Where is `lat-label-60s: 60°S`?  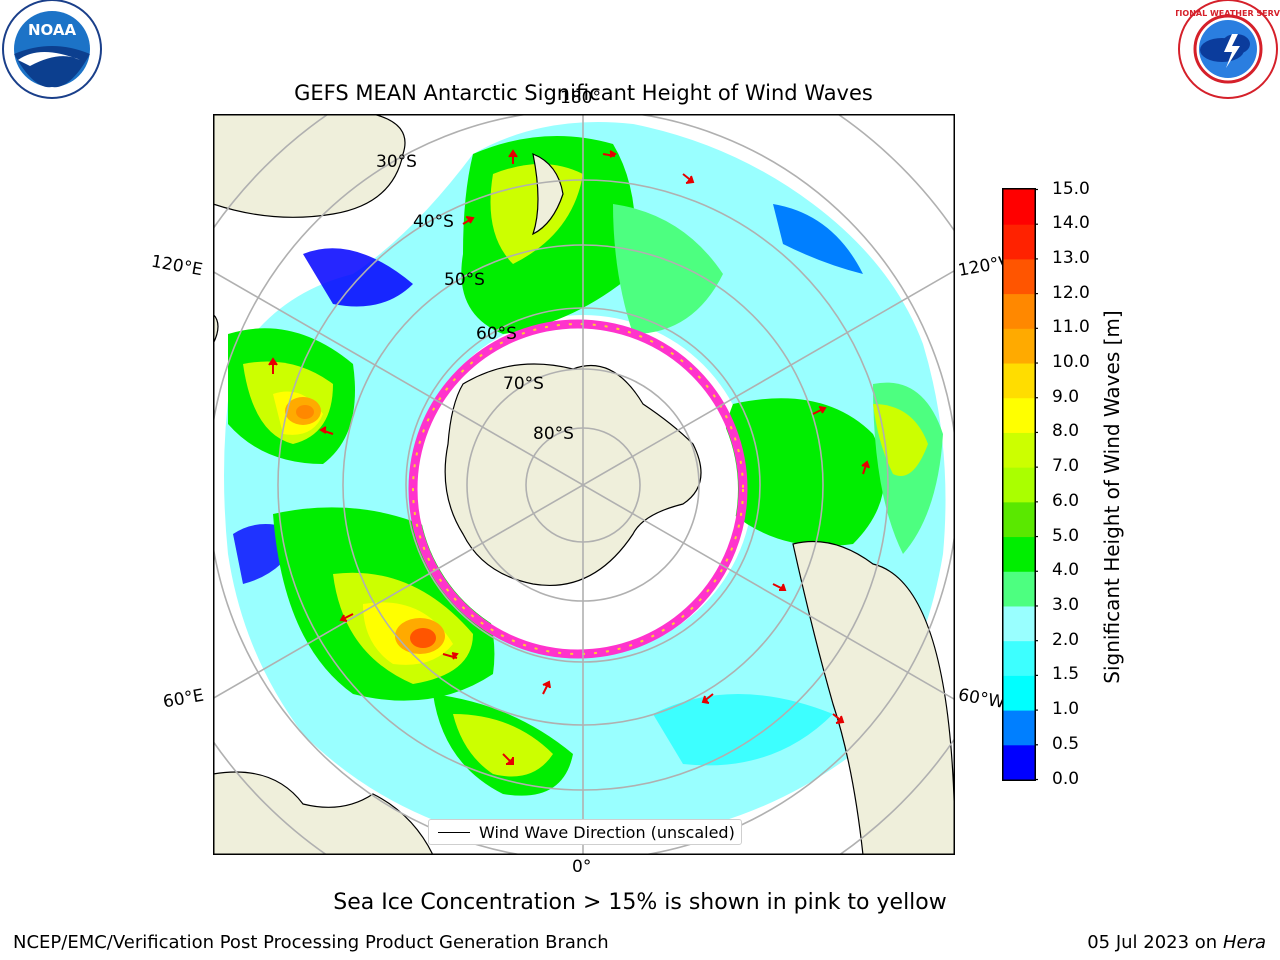 lat-label-60s: 60°S is located at coordinates (496, 334).